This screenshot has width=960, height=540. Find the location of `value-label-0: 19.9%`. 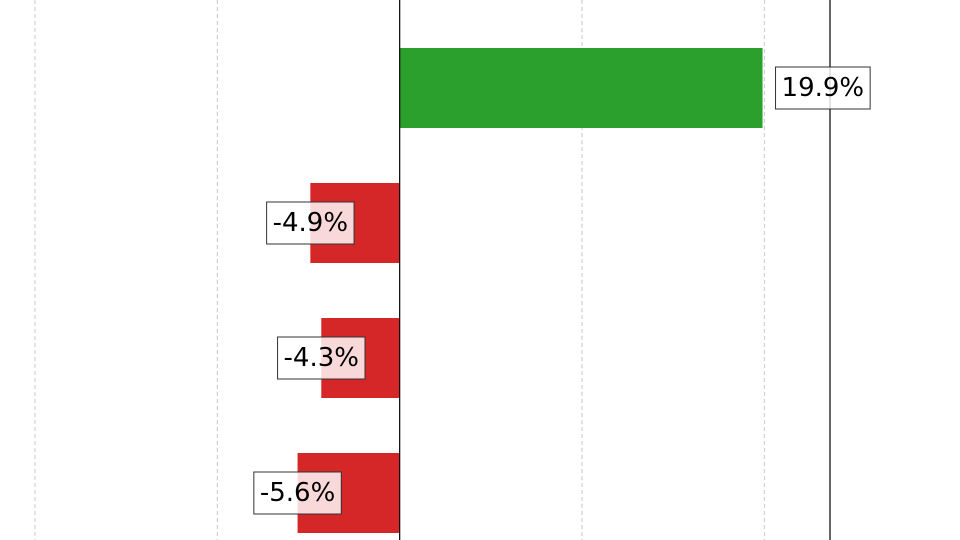

value-label-0: 19.9% is located at coordinates (823, 88).